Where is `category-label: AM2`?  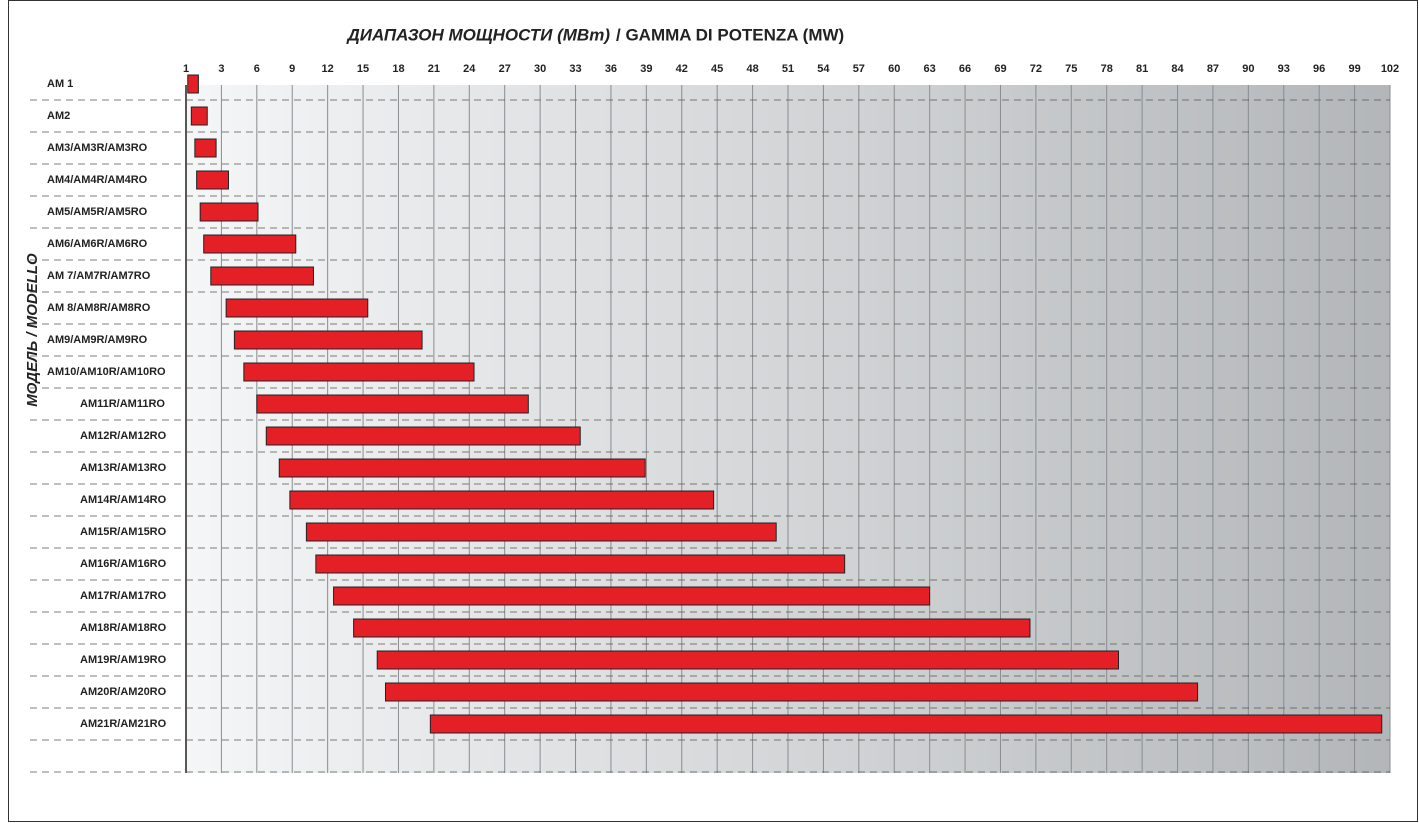 category-label: AM2 is located at coordinates (58, 116).